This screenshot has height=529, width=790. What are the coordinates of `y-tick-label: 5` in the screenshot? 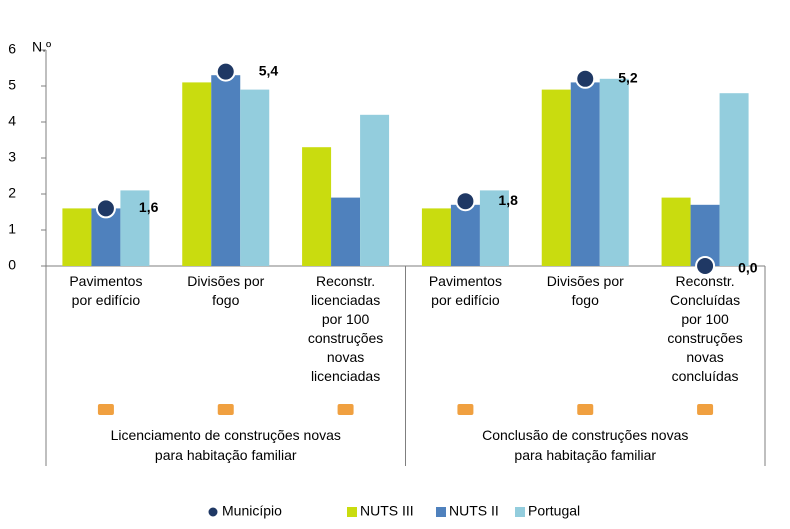 It's located at (12, 85).